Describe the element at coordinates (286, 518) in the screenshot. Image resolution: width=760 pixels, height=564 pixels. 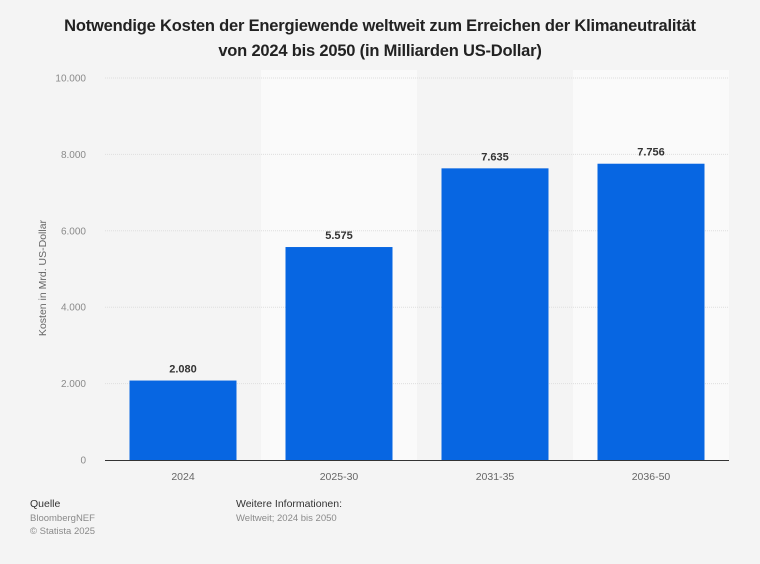
I see `info-text: Weltweit; 2024 bis 2050` at that location.